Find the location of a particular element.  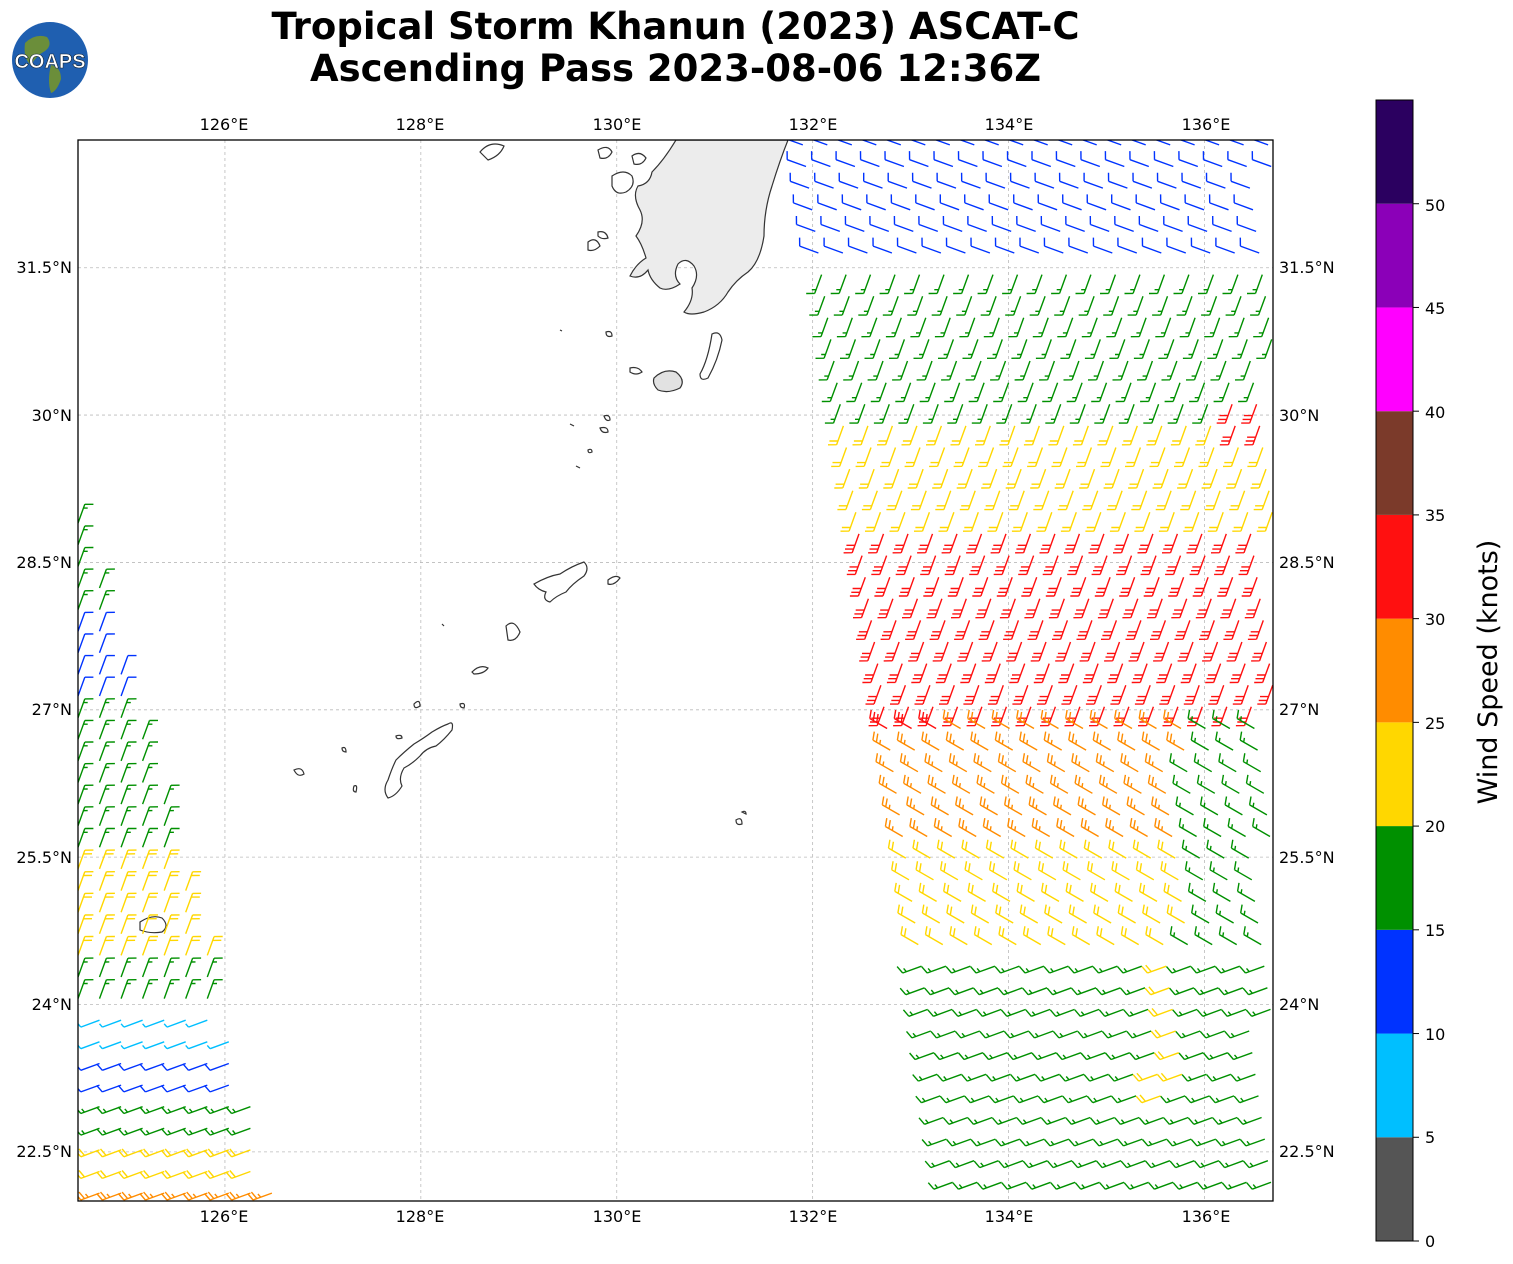

colorbar-tick: 40 is located at coordinates (1435, 412).